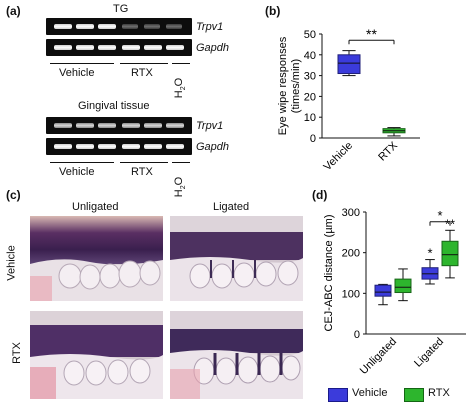 This screenshot has width=474, height=409. What do you see at coordinates (320, 195) in the screenshot?
I see `panel-d-letter: (d)` at bounding box center [320, 195].